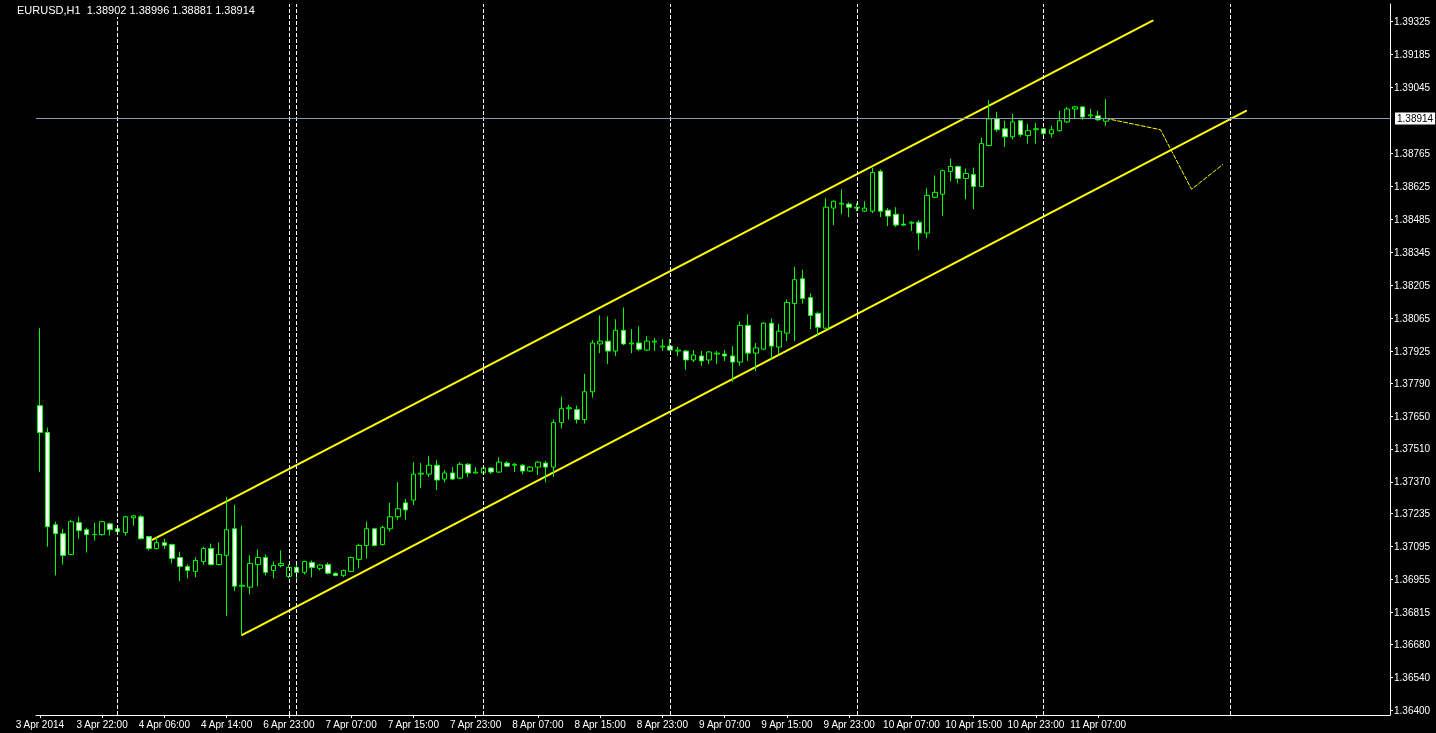 The image size is (1436, 733). Describe the element at coordinates (1098, 724) in the screenshot. I see `x-tick-label: 11 Apr 07:00` at that location.